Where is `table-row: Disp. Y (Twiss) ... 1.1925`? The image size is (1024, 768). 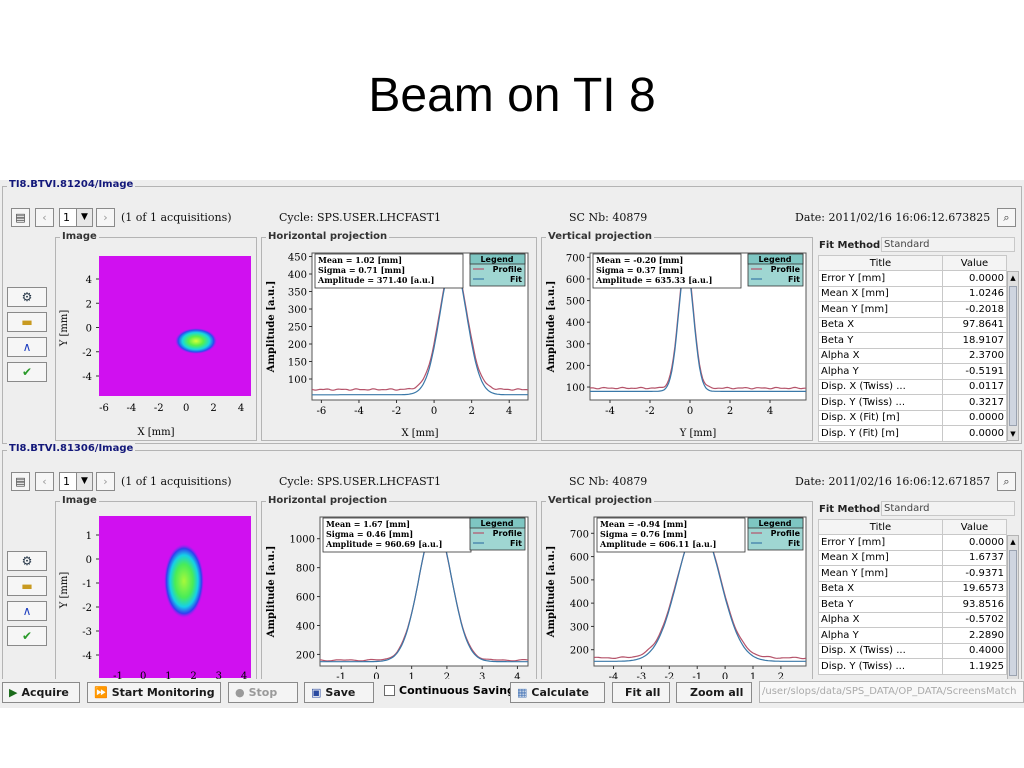
table-row: Disp. Y (Twiss) ... 1.1925 is located at coordinates (913, 666).